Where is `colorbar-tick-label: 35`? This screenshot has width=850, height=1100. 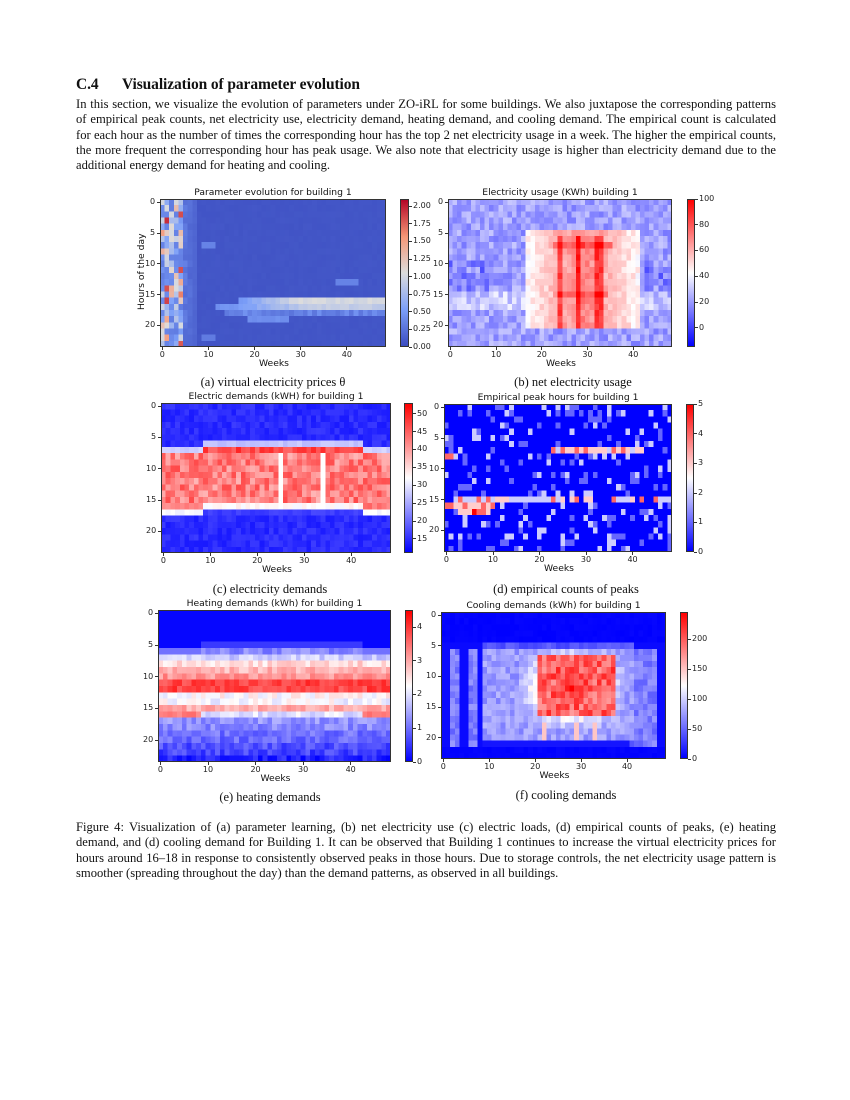
colorbar-tick-label: 35 is located at coordinates (422, 467).